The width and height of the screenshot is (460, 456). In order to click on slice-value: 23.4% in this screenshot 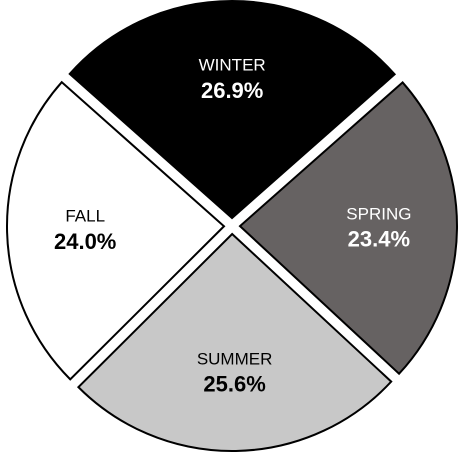, I will do `click(379, 239)`.